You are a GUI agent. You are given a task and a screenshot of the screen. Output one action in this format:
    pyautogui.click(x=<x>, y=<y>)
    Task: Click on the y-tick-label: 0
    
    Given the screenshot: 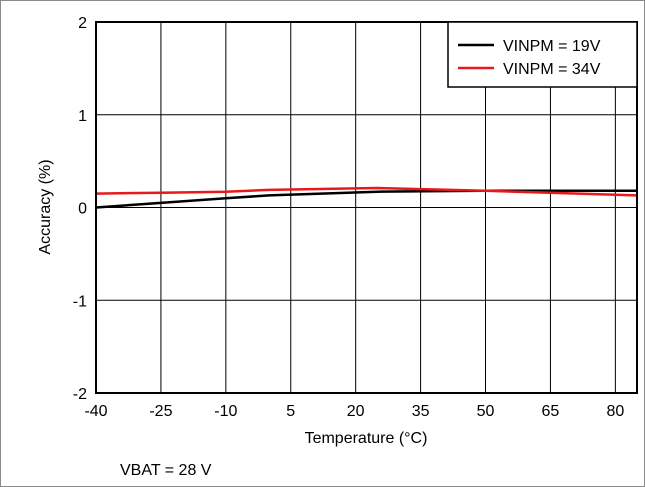 What is the action you would take?
    pyautogui.click(x=82, y=209)
    